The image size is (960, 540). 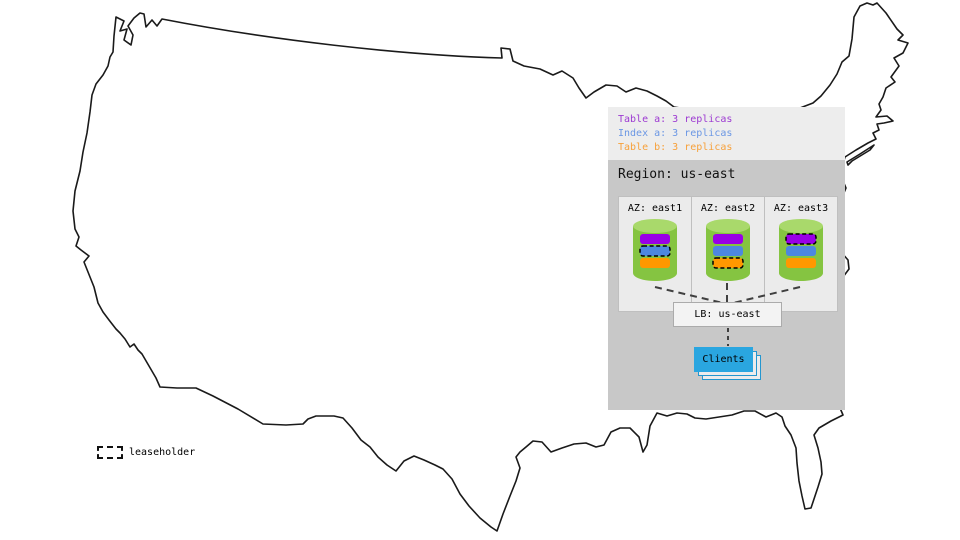 I want to click on database-cylinder-east2, so click(x=728, y=250).